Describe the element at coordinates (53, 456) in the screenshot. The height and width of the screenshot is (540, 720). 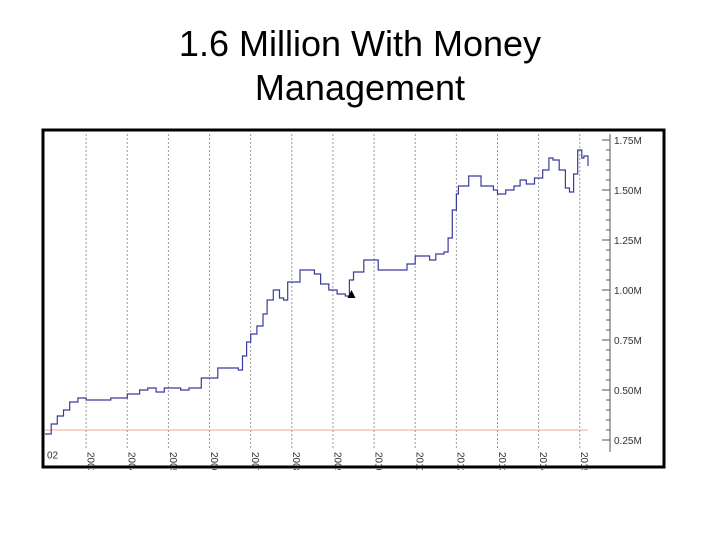
I see `x-tick-label: 02` at that location.